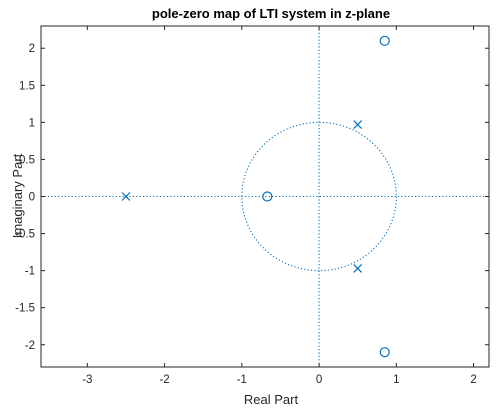 The height and width of the screenshot is (415, 501). I want to click on x-tick-label: -2, so click(164, 380).